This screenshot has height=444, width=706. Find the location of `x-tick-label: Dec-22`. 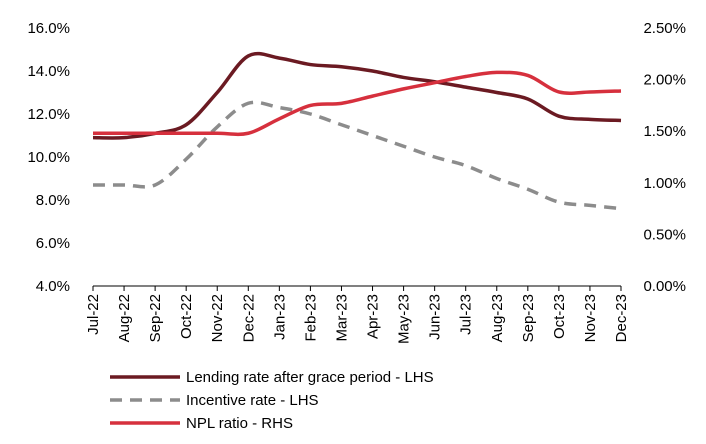

x-tick-label: Dec-22 is located at coordinates (248, 318).